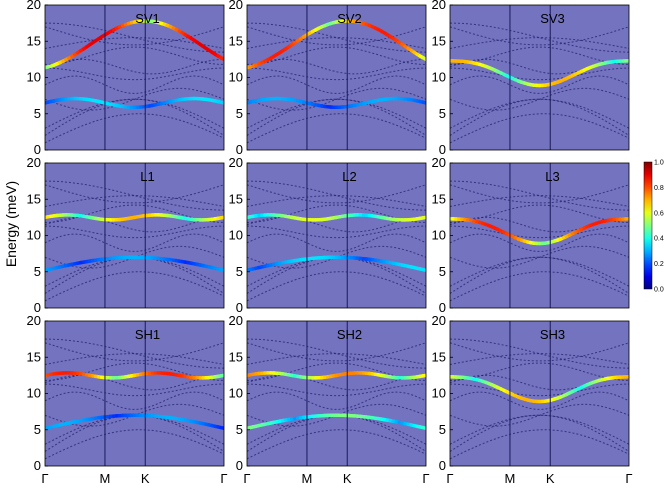 The width and height of the screenshot is (665, 488). What do you see at coordinates (552, 18) in the screenshot?
I see `panel-label: SV3` at bounding box center [552, 18].